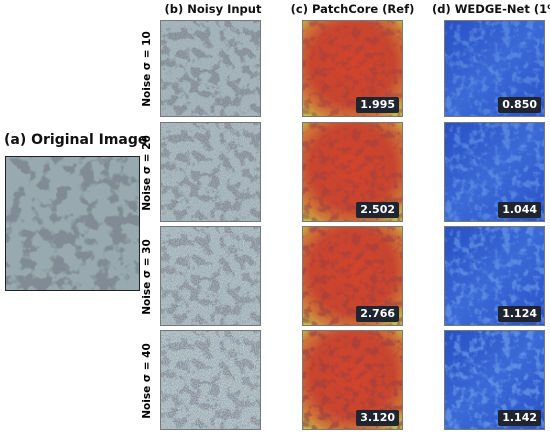  I want to click on column-title-noisy-input: (b) Noisy Input, so click(213, 9).